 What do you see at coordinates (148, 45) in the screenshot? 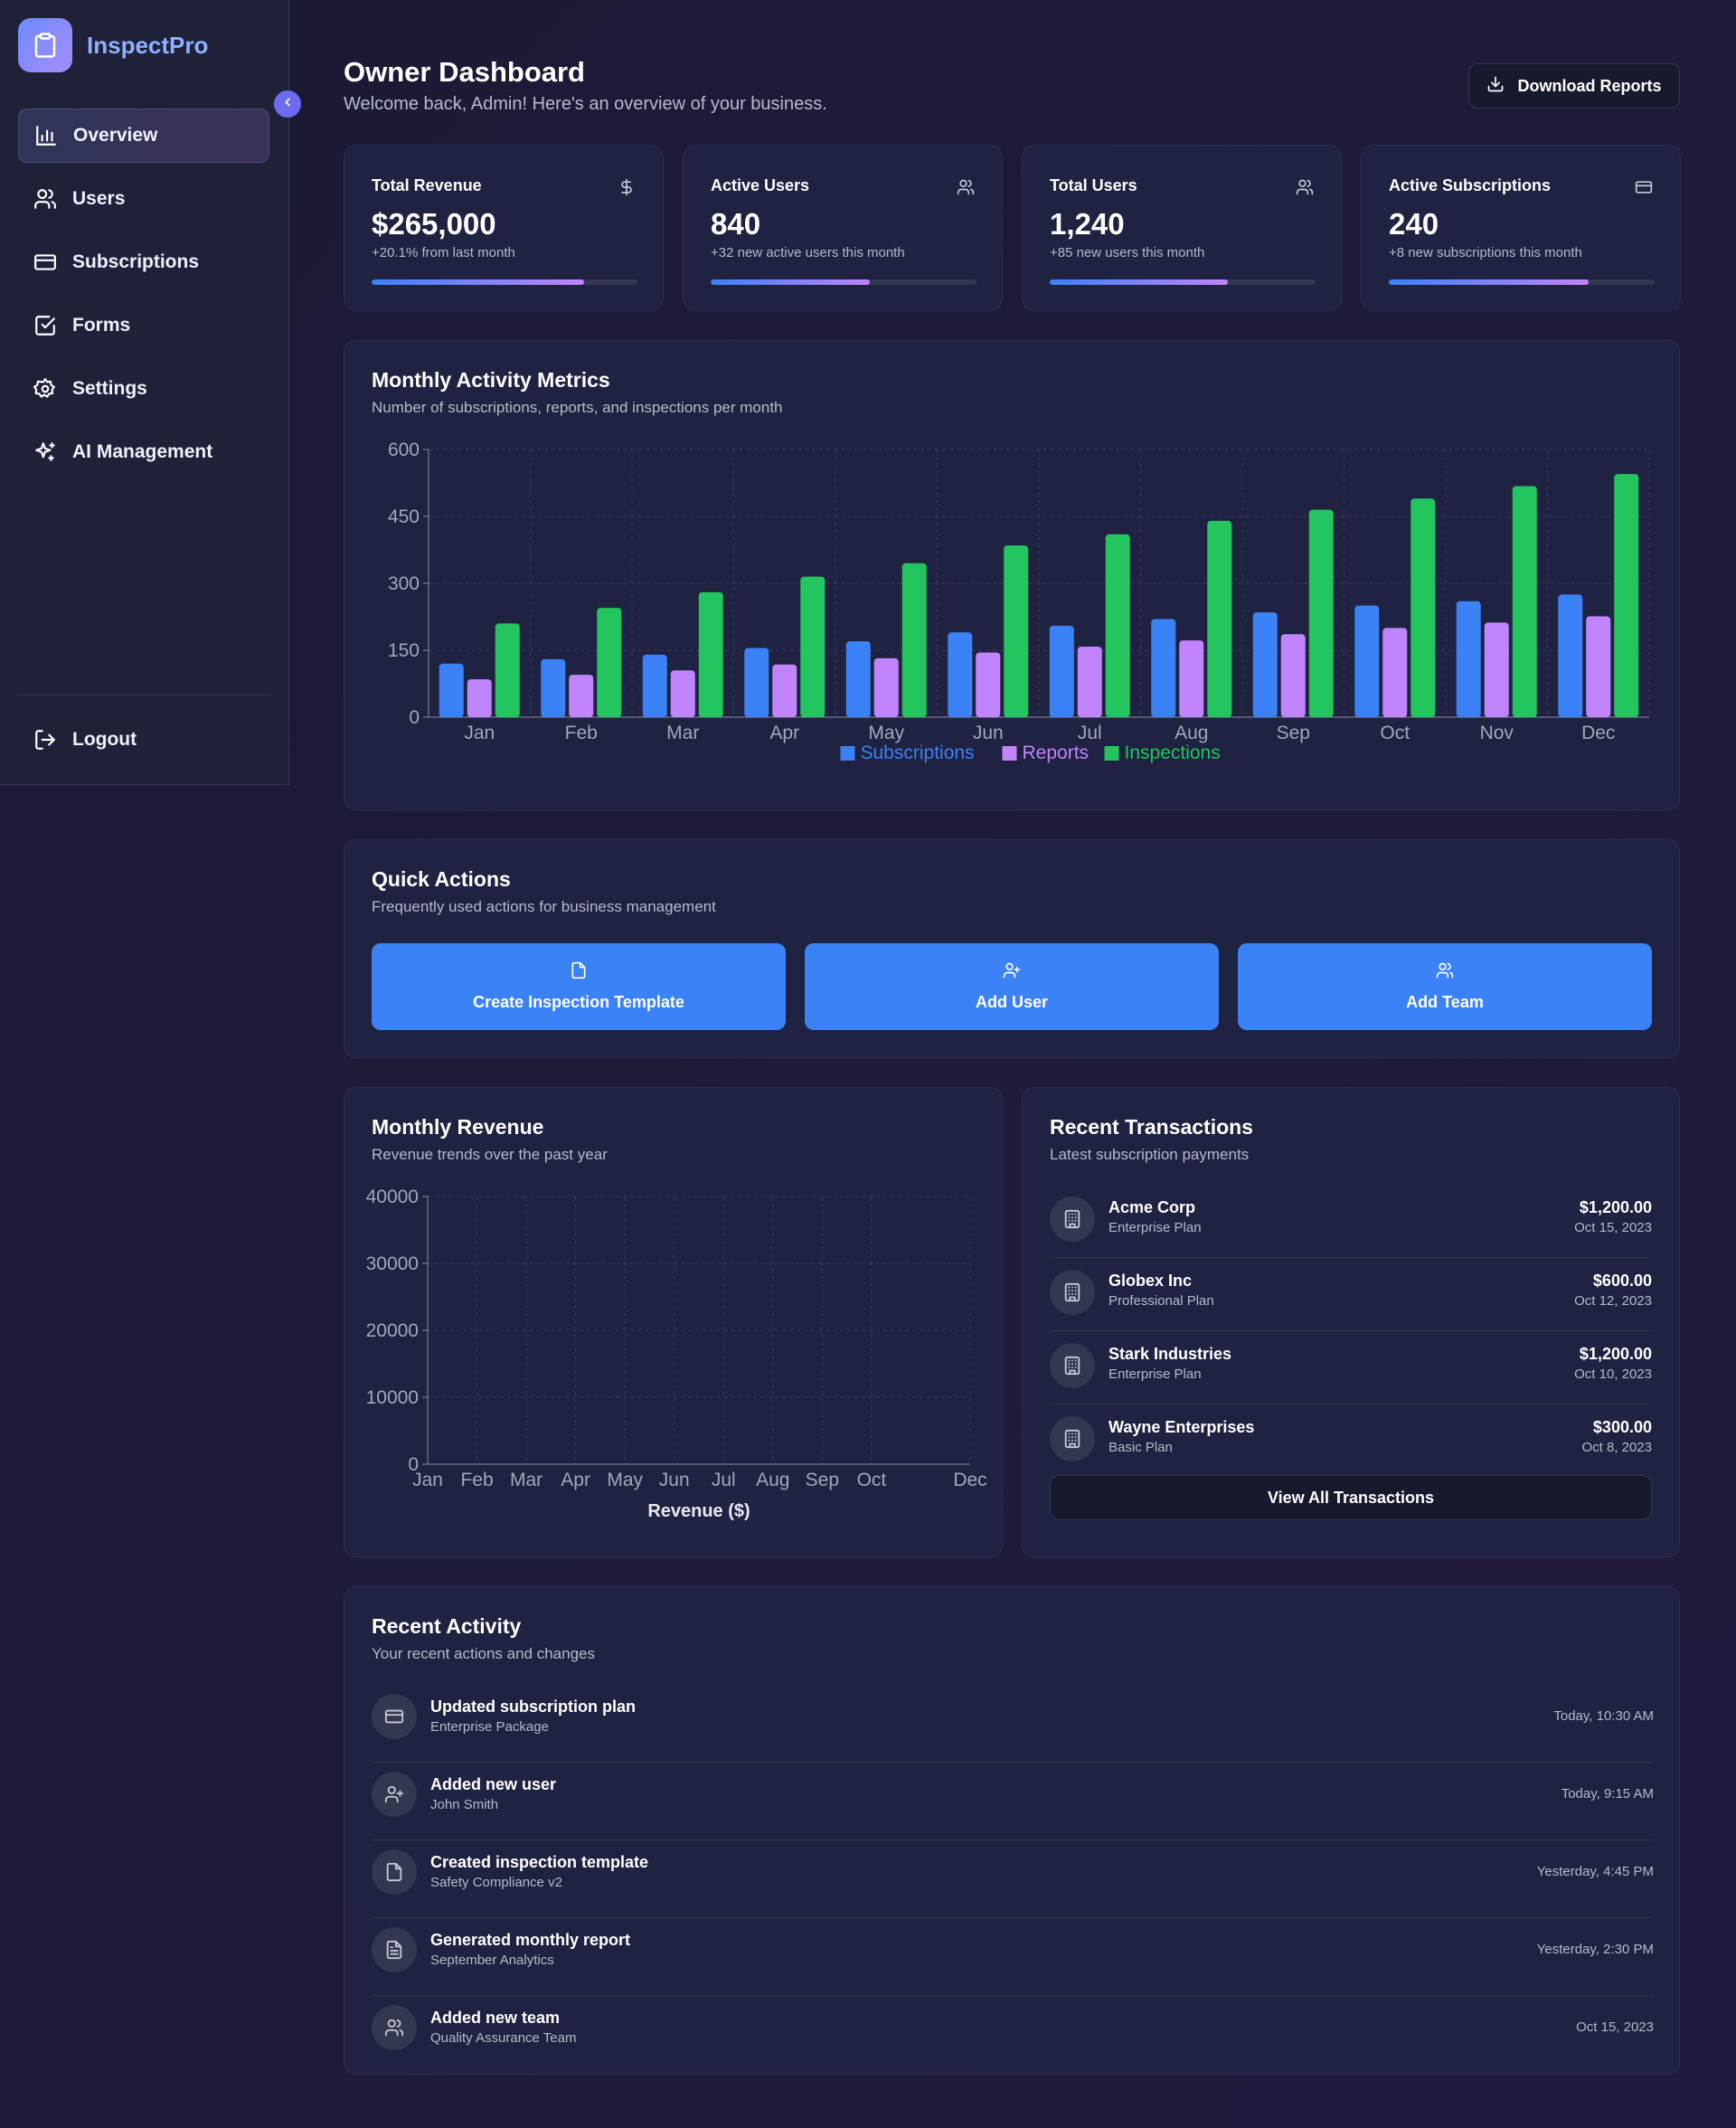
I see `brand-name: InspectPro` at bounding box center [148, 45].